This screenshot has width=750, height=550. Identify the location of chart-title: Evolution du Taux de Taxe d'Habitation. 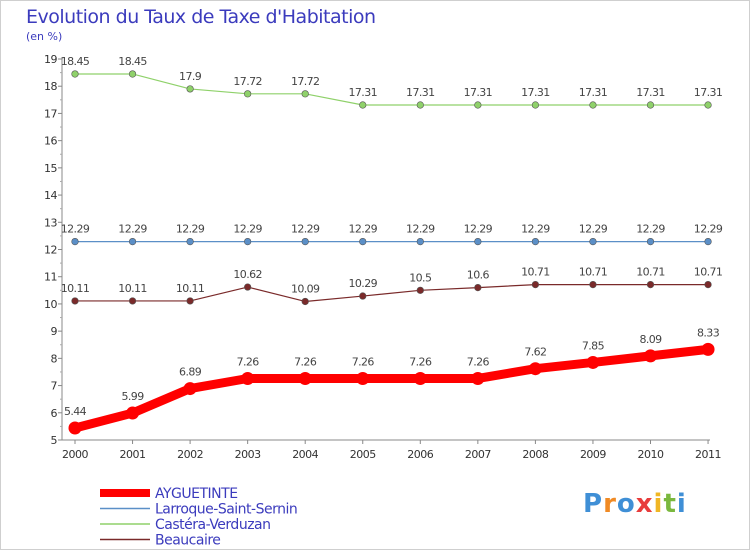
(201, 17).